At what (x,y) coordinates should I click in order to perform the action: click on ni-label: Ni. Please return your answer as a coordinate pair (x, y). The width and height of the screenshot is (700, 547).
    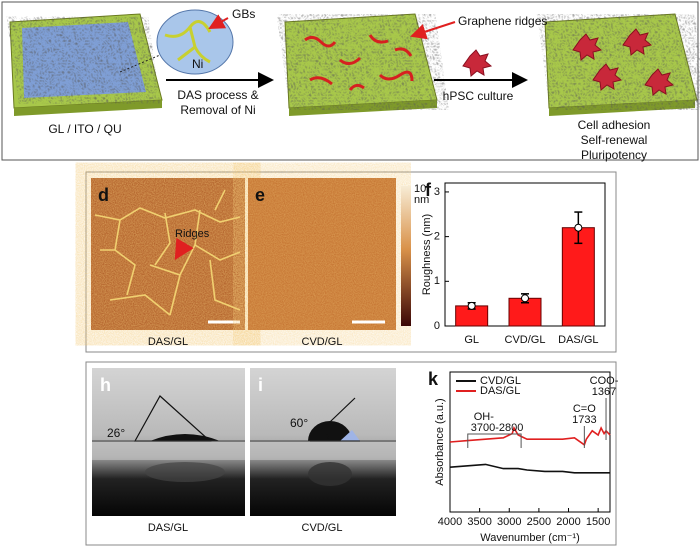
    Looking at the image, I should click on (197, 64).